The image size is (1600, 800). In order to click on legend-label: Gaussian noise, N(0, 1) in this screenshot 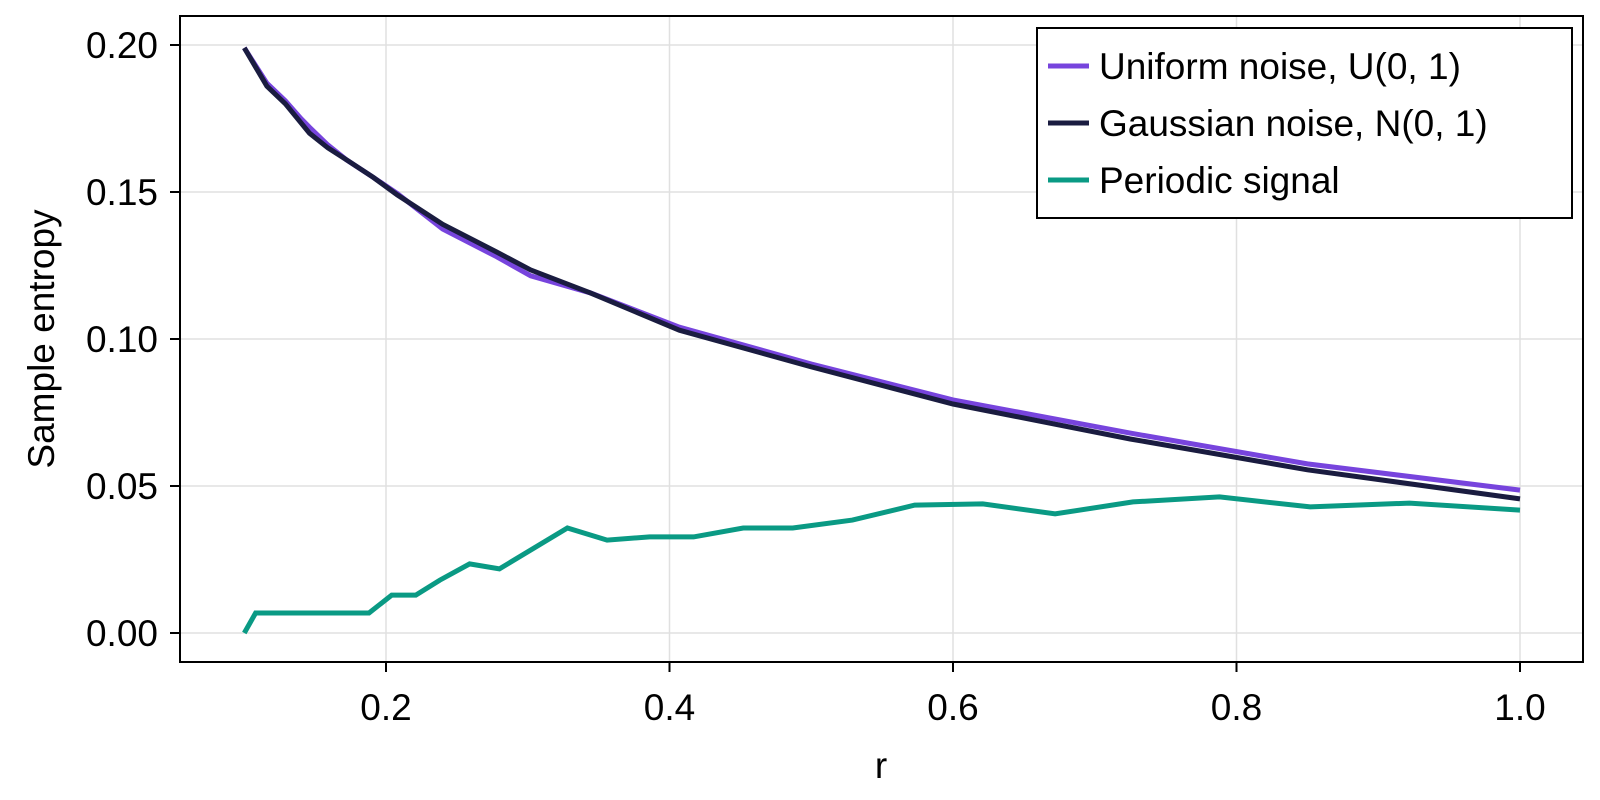, I will do `click(1293, 123)`.